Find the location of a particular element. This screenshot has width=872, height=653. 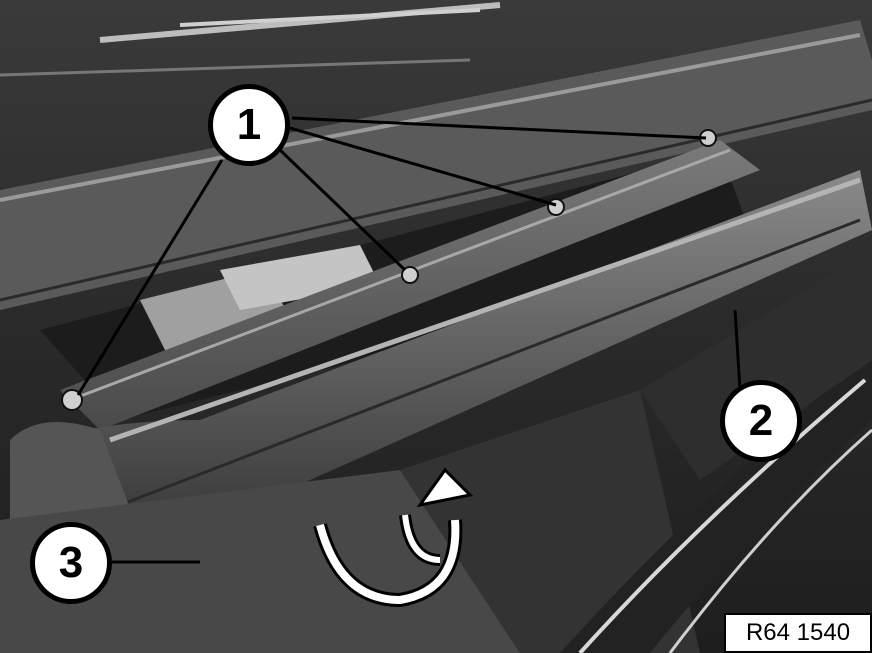

callout-3: 3 is located at coordinates (71, 563).